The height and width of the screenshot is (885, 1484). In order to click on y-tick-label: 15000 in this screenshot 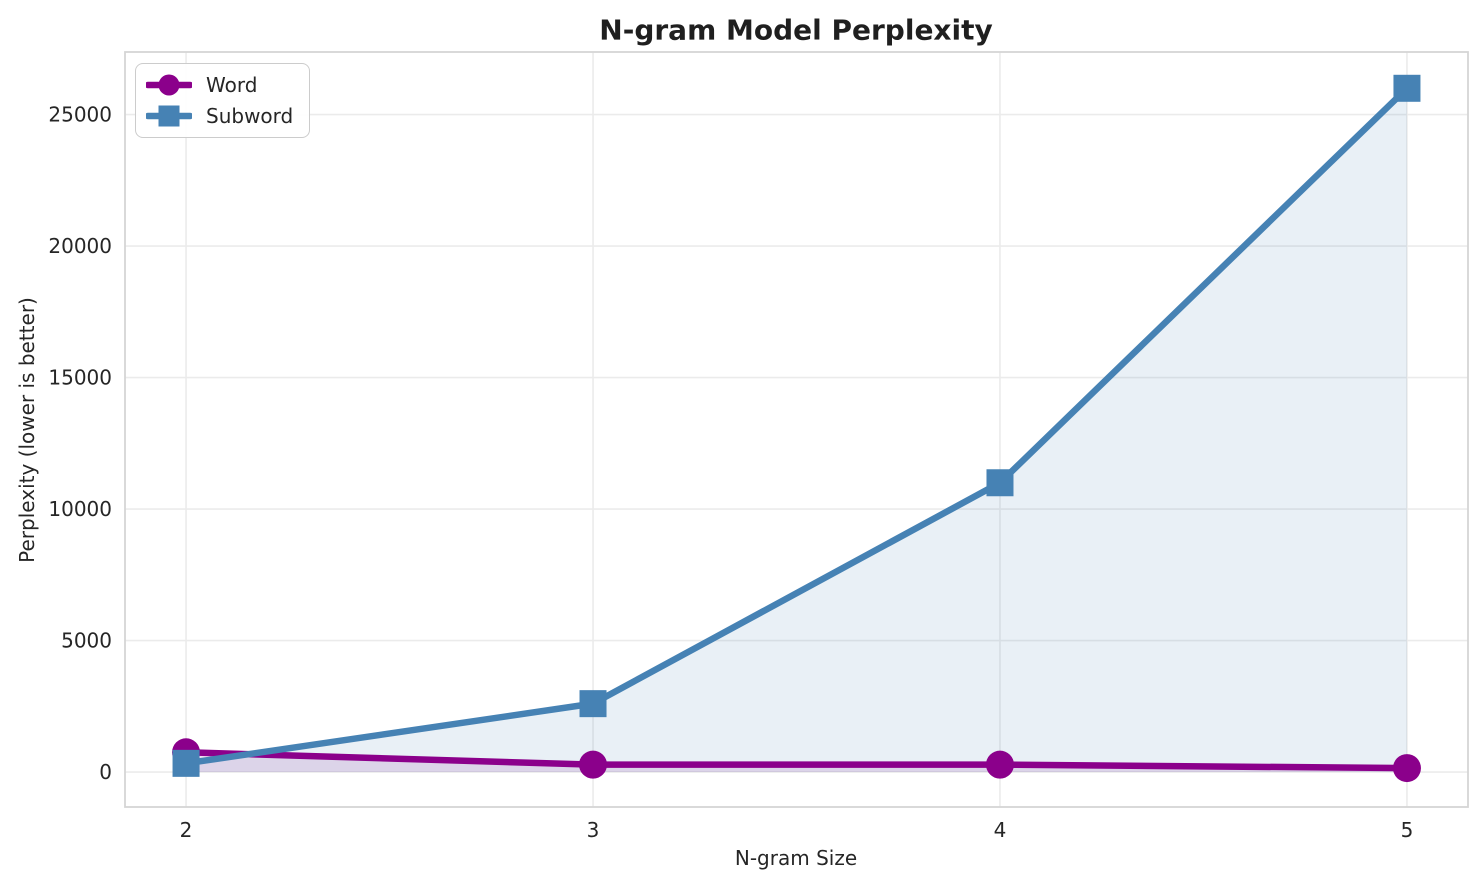, I will do `click(80, 378)`.